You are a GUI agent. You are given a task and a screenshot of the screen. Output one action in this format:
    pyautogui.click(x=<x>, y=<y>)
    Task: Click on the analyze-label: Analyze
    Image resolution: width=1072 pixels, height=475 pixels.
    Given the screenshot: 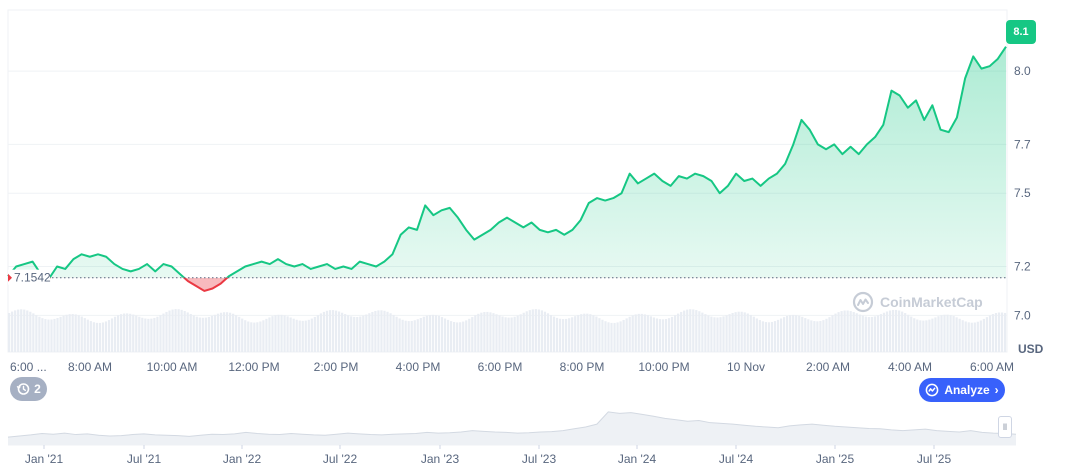 What is the action you would take?
    pyautogui.click(x=966, y=390)
    